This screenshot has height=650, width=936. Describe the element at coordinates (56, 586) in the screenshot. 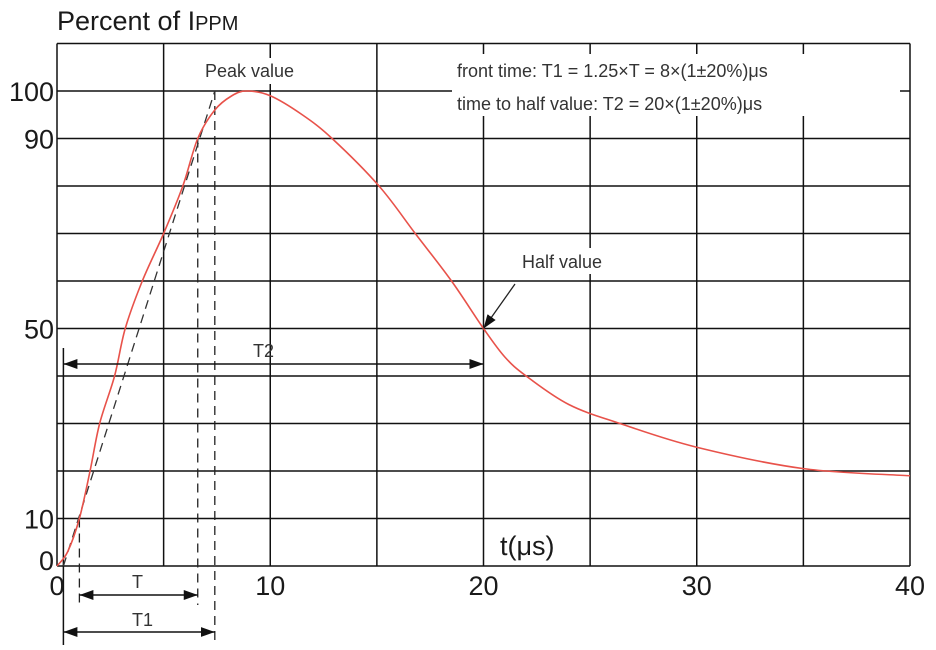

I see `x-tick-label: 0` at that location.